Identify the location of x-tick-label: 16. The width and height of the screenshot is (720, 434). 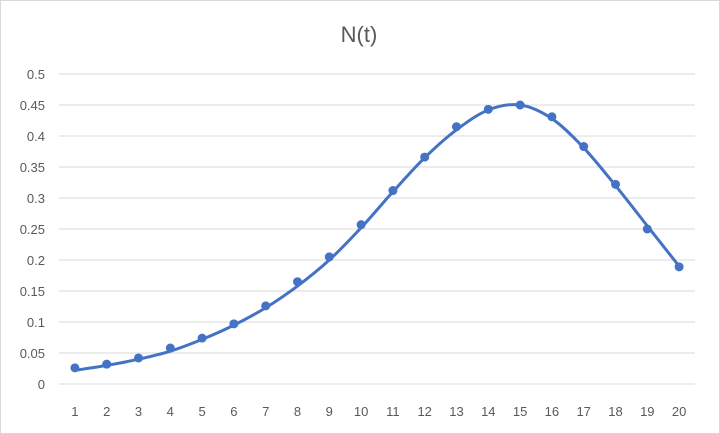
(552, 411).